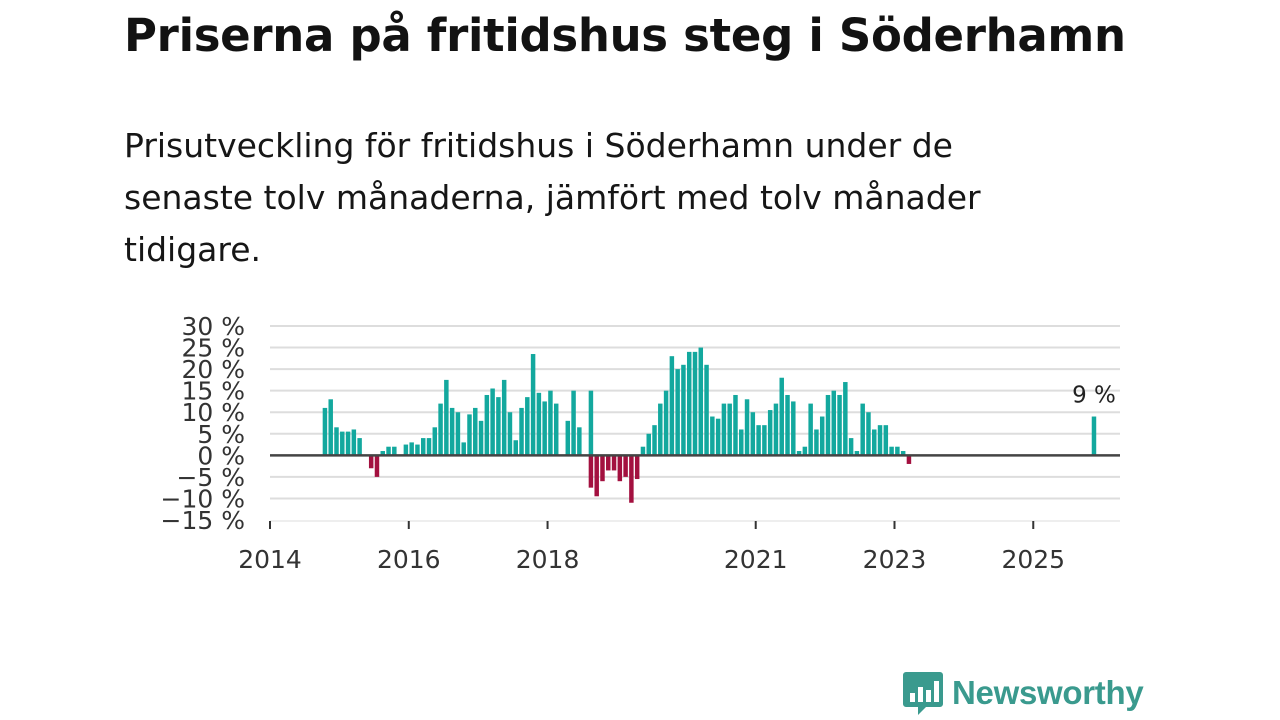  What do you see at coordinates (1033, 559) in the screenshot?
I see `x-tick-label: 2025` at bounding box center [1033, 559].